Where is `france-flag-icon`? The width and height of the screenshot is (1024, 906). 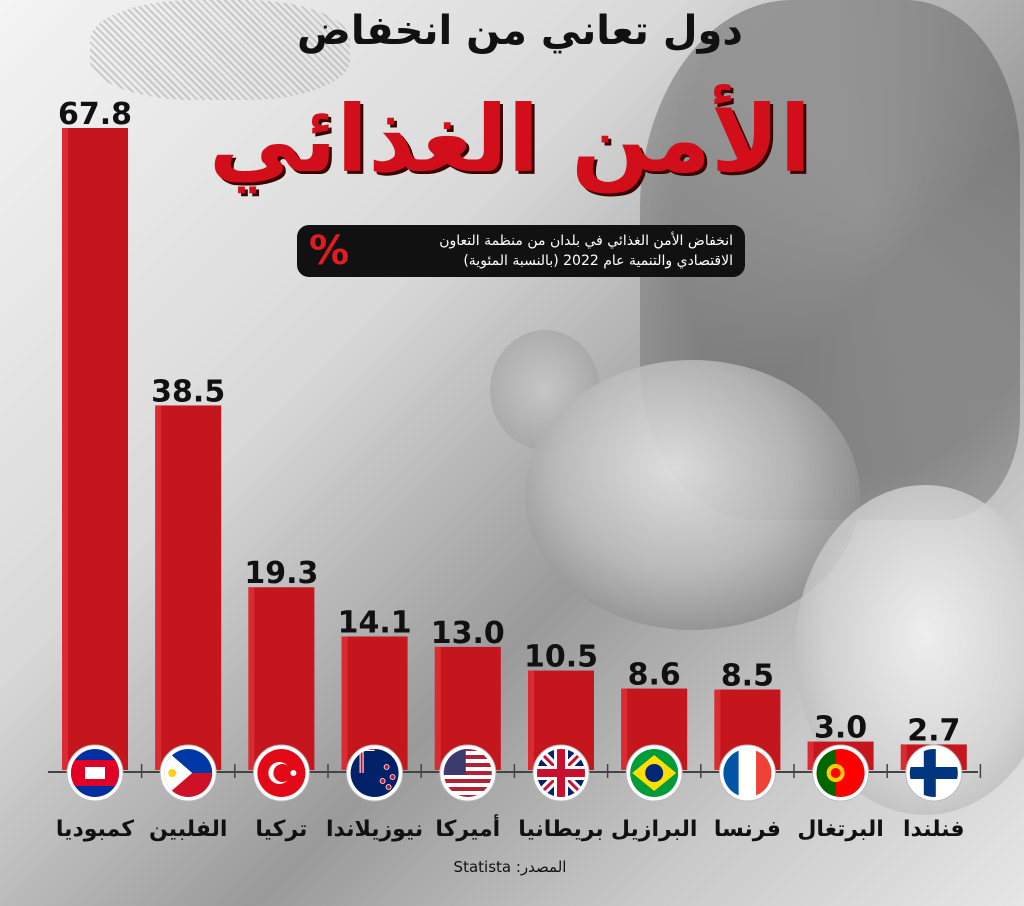
france-flag-icon is located at coordinates (747, 773).